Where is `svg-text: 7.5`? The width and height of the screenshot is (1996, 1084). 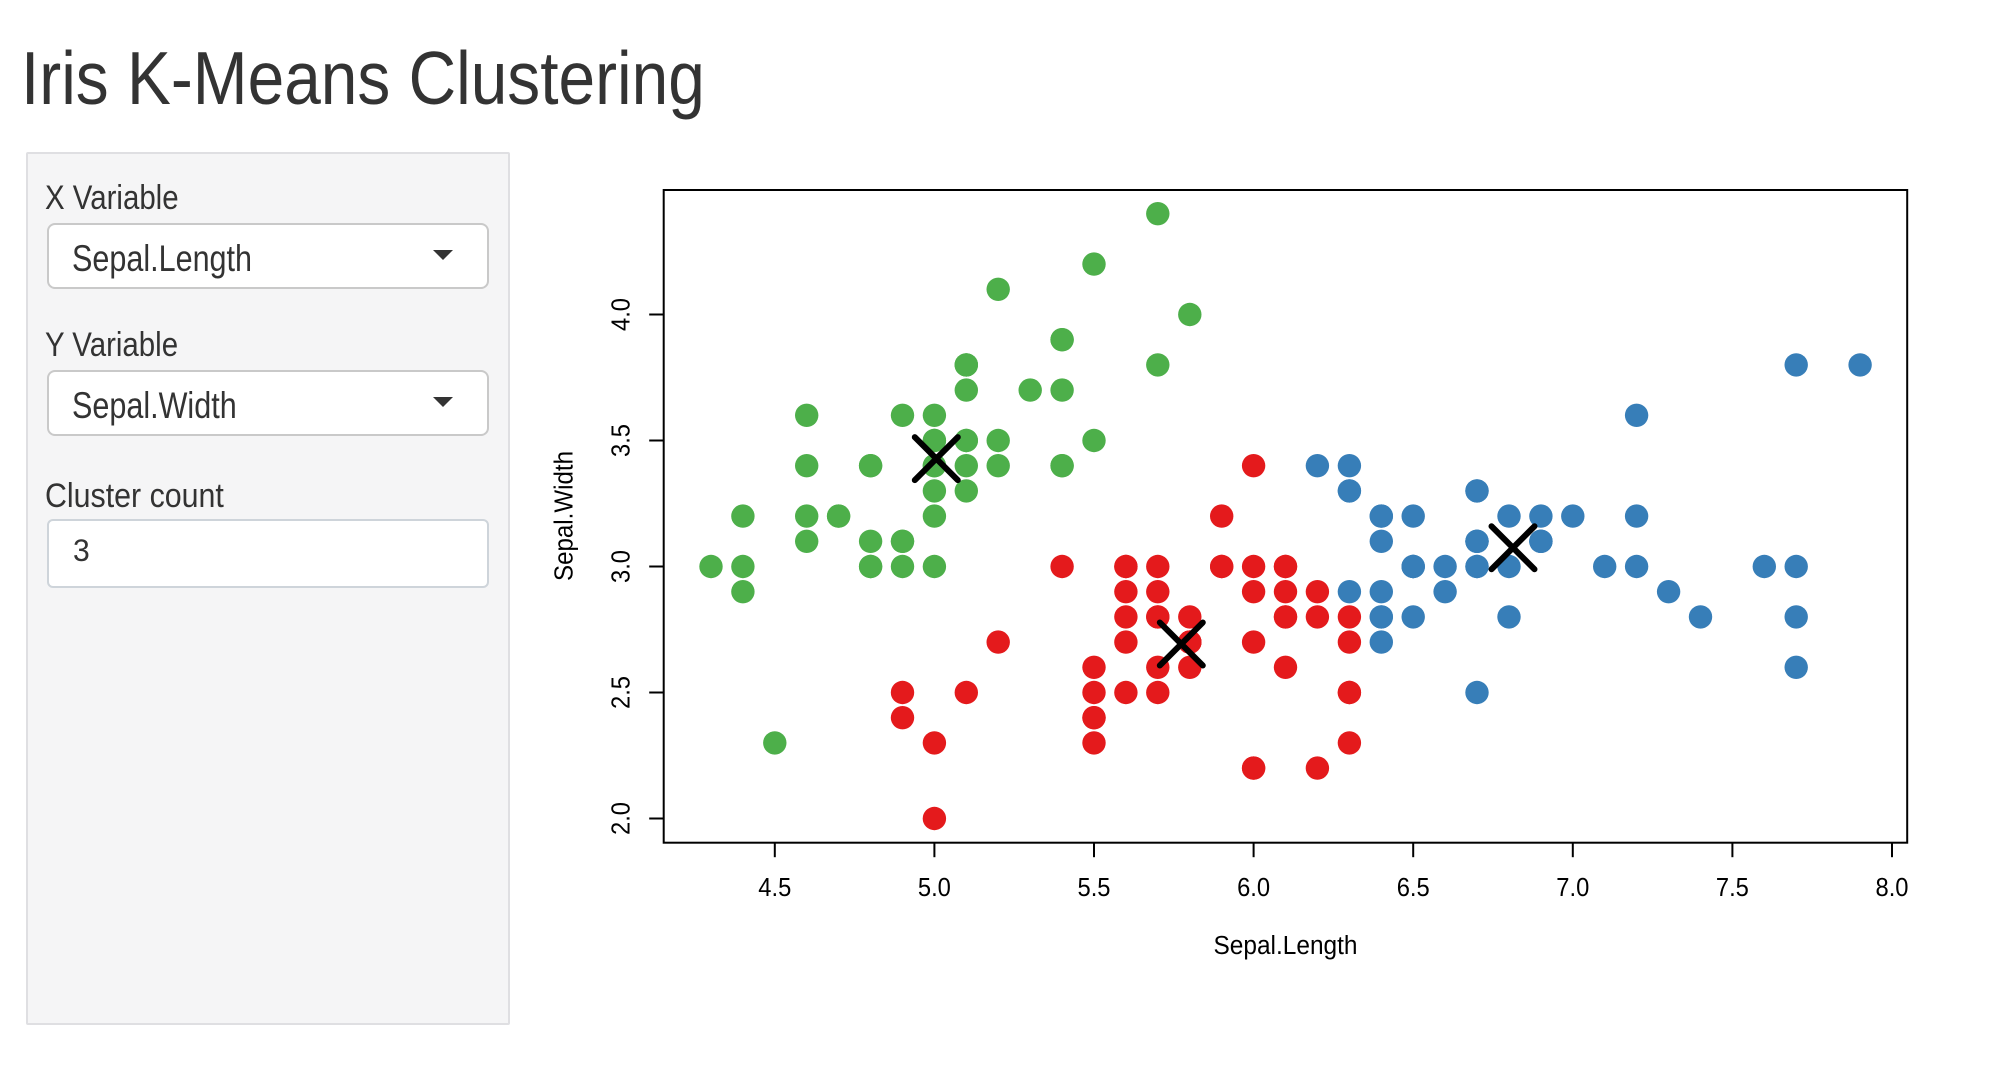 svg-text: 7.5 is located at coordinates (1732, 888).